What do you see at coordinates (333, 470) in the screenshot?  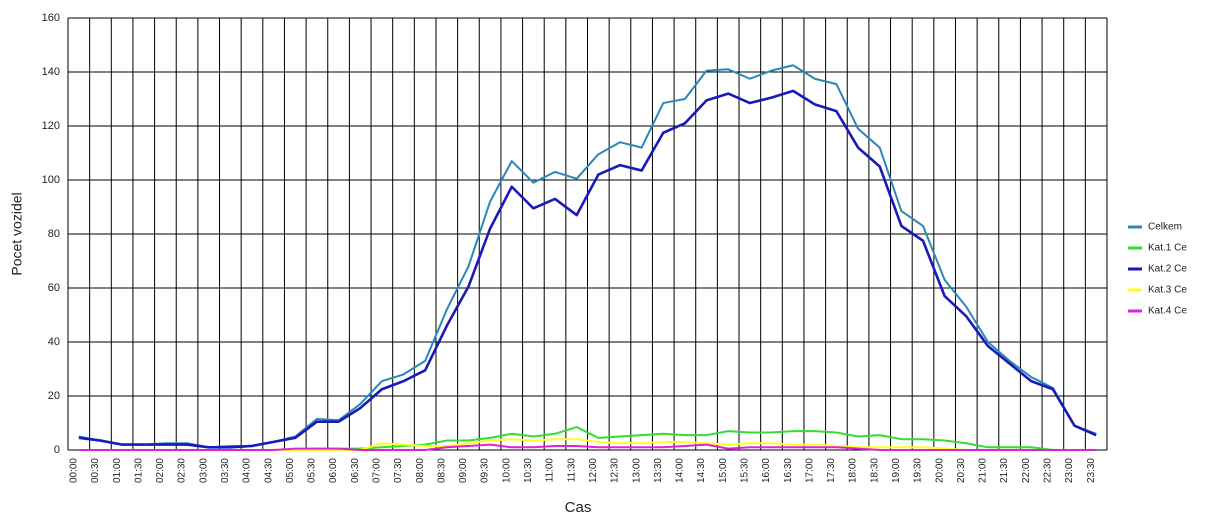 I see `x-tick-label: 06:00` at bounding box center [333, 470].